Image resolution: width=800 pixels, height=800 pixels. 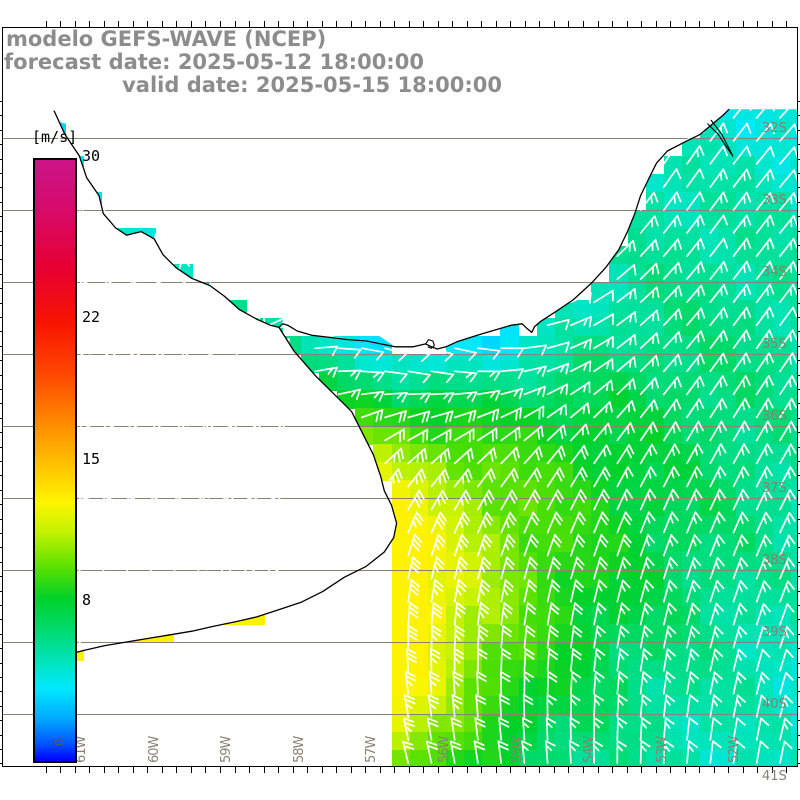 What do you see at coordinates (774, 272) in the screenshot?
I see `lat-label: 34S` at bounding box center [774, 272].